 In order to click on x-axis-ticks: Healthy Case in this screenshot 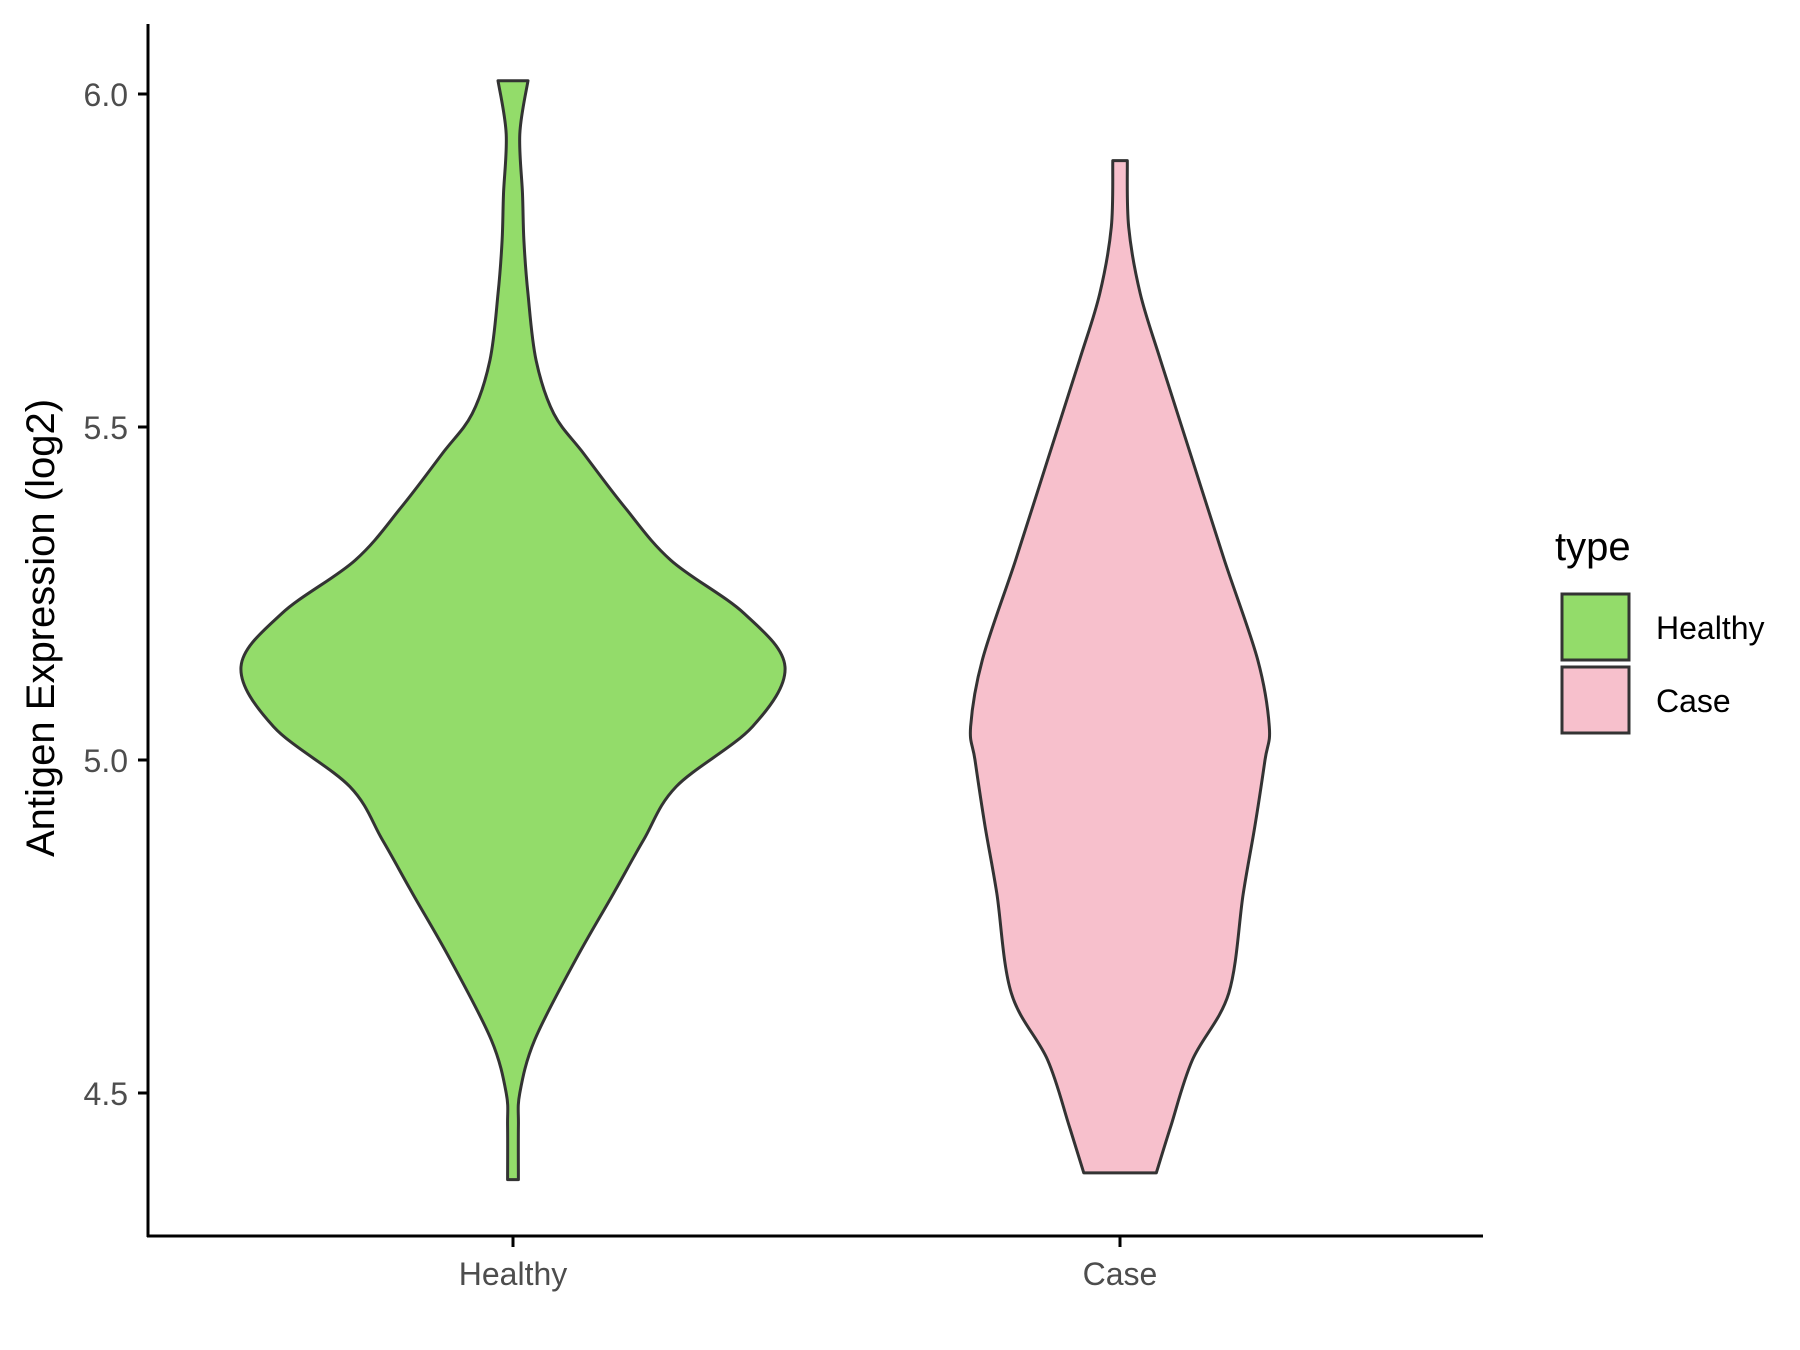, I will do `click(808, 1264)`.